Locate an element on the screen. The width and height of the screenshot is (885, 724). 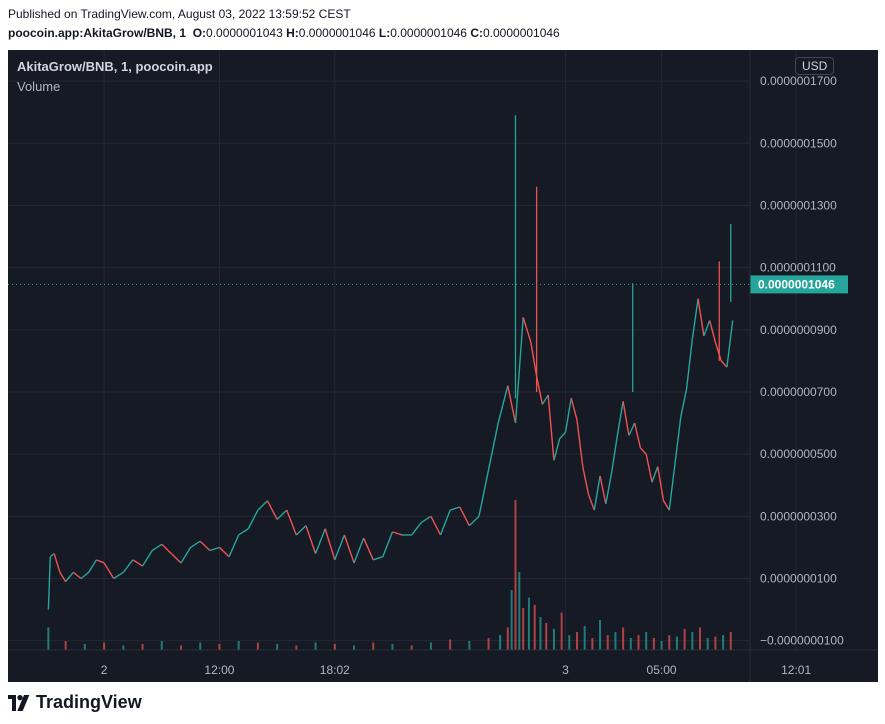
low-label: L: is located at coordinates (384, 33).